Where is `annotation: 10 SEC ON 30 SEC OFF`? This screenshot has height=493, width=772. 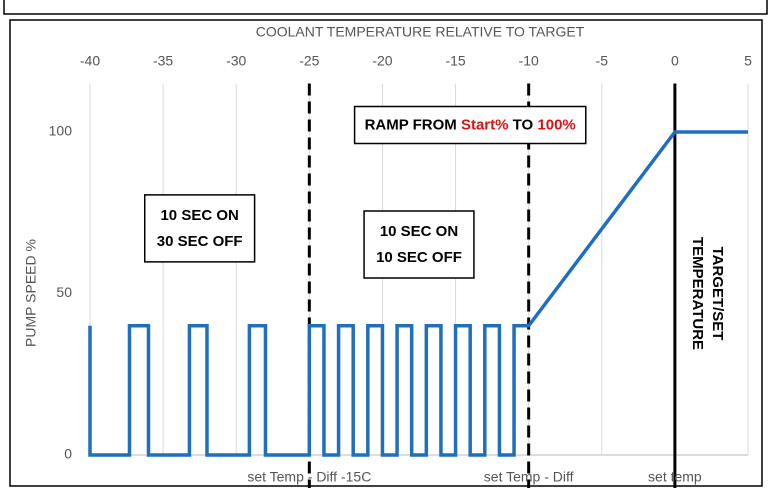 annotation: 10 SEC ON 30 SEC OFF is located at coordinates (200, 228).